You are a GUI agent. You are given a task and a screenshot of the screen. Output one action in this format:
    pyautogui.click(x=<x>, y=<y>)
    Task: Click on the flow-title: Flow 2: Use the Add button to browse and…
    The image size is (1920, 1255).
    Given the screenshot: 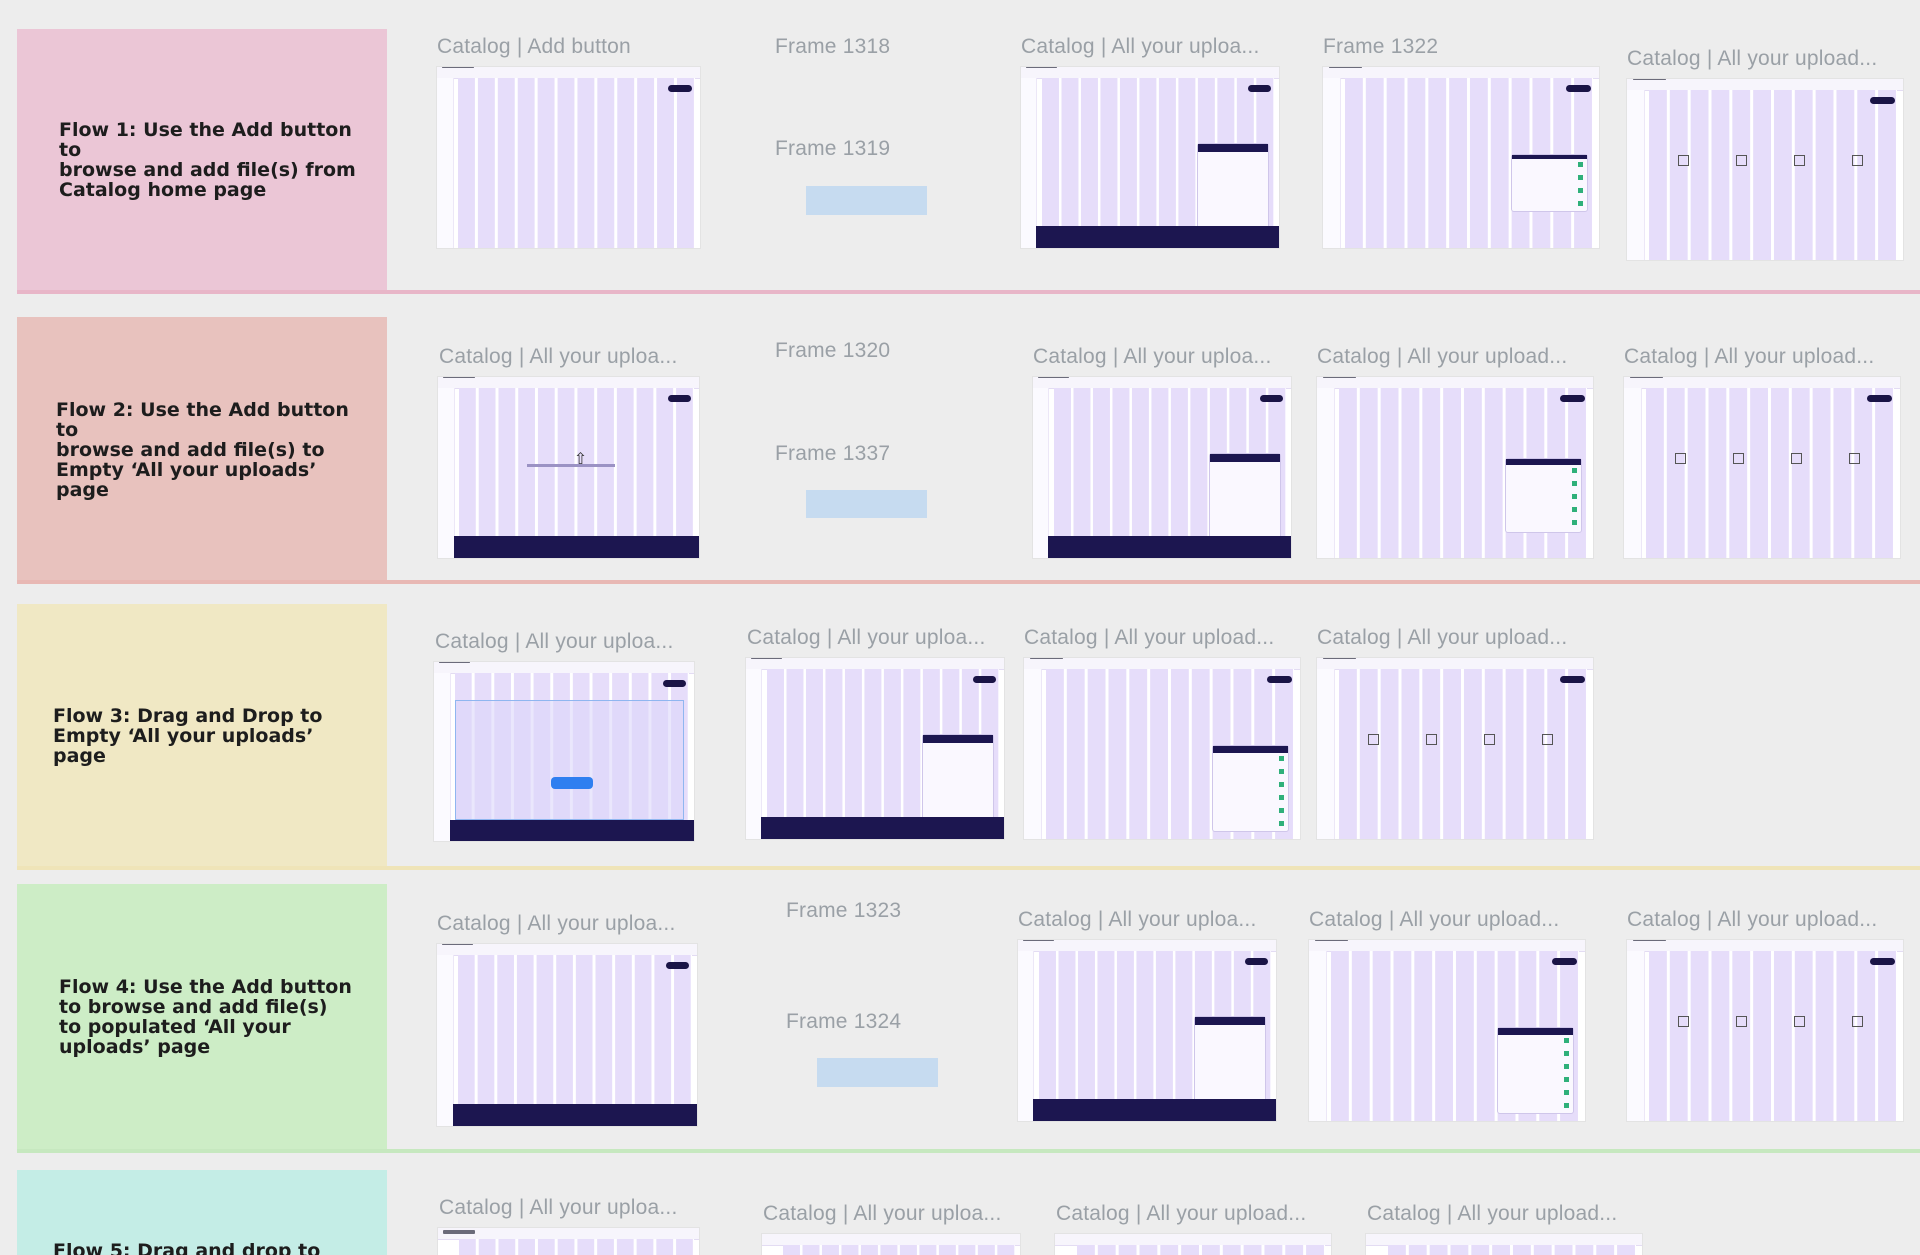 What is the action you would take?
    pyautogui.click(x=202, y=450)
    